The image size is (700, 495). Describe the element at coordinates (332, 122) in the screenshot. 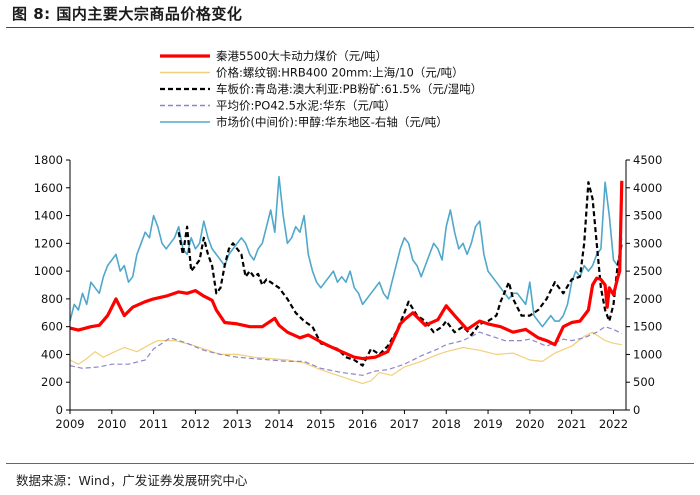

I see `legend-label-4: 市场价(中间价):甲醇:华东地区-右轴（元/吨）` at that location.